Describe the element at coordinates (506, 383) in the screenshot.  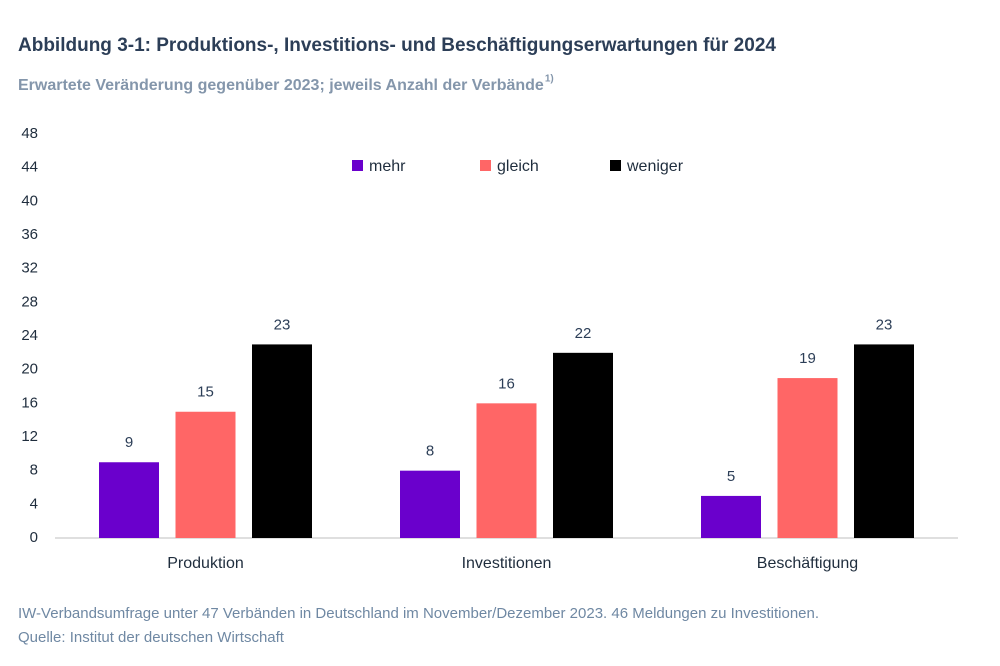
I see `value-label: 16` at that location.